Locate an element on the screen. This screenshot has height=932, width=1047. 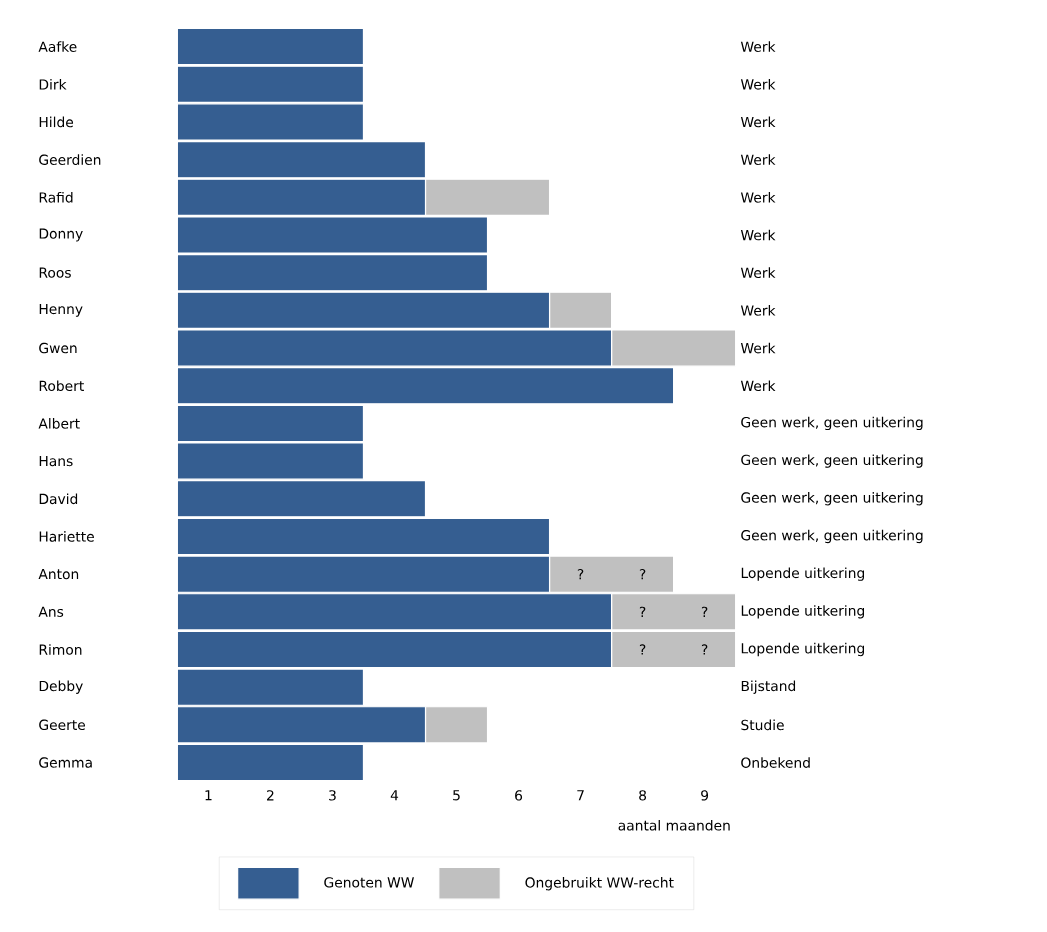
x-tick-label: 5 is located at coordinates (456, 795).